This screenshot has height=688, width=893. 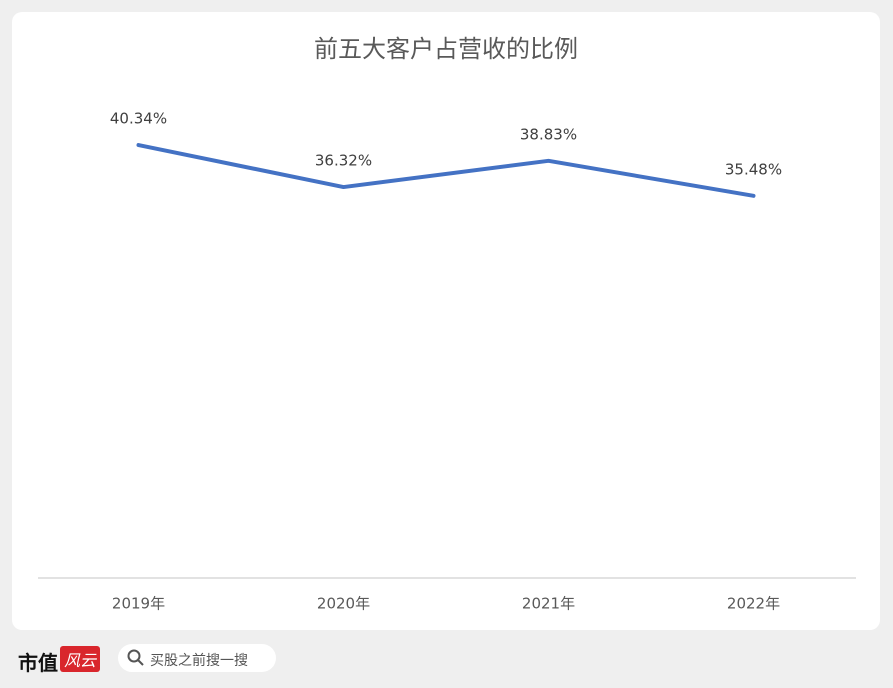 I want to click on x-tick-label: 2022年, so click(x=753, y=604).